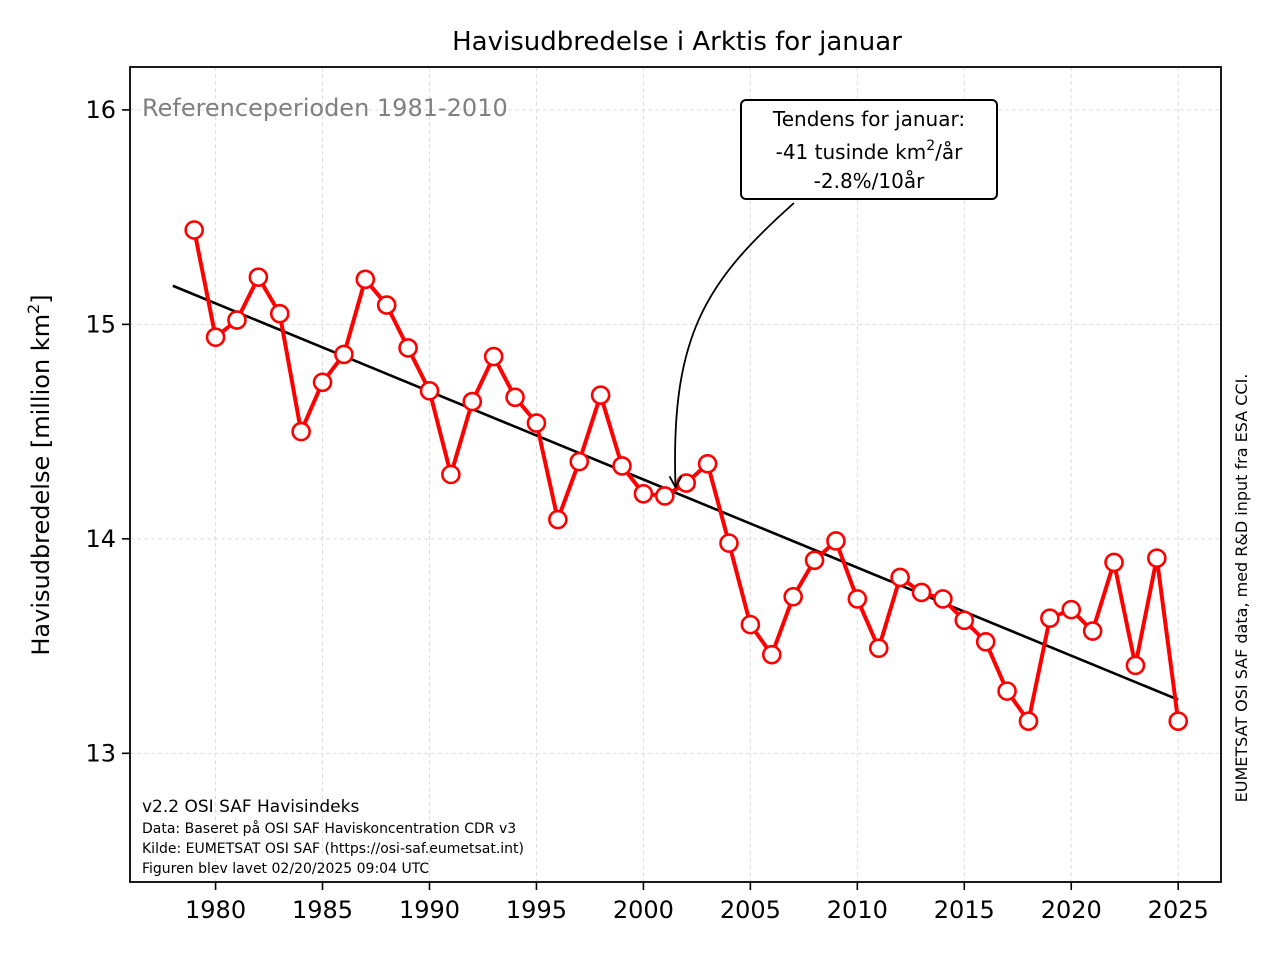 This screenshot has height=954, width=1274. What do you see at coordinates (868, 119) in the screenshot?
I see `trend-box-line1: Tendens for januar:` at bounding box center [868, 119].